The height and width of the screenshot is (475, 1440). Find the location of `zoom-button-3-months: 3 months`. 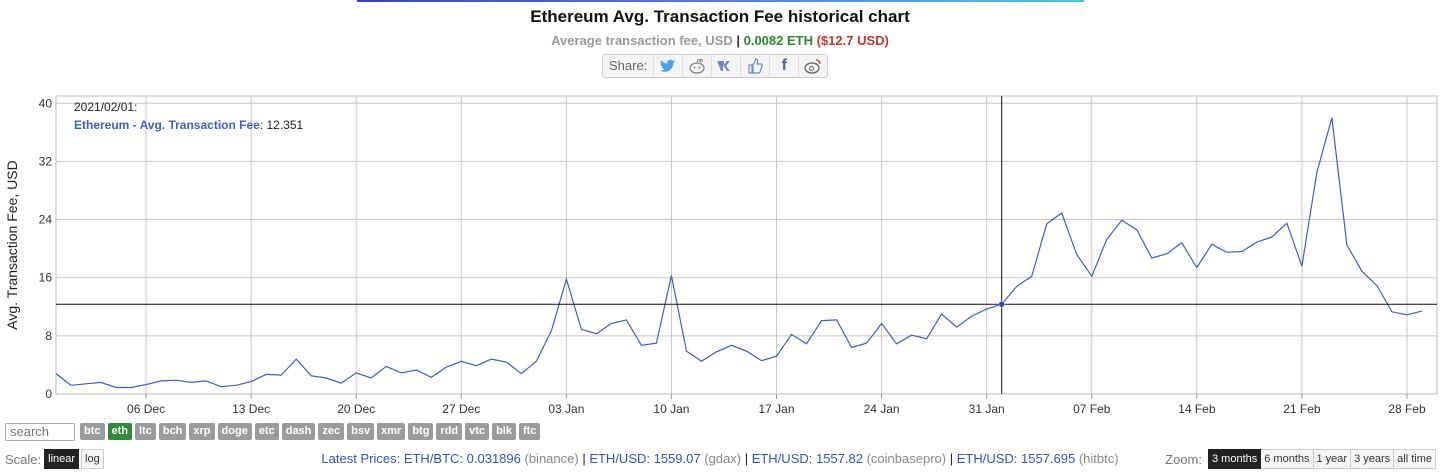

zoom-button-3-months: 3 months is located at coordinates (1235, 459).